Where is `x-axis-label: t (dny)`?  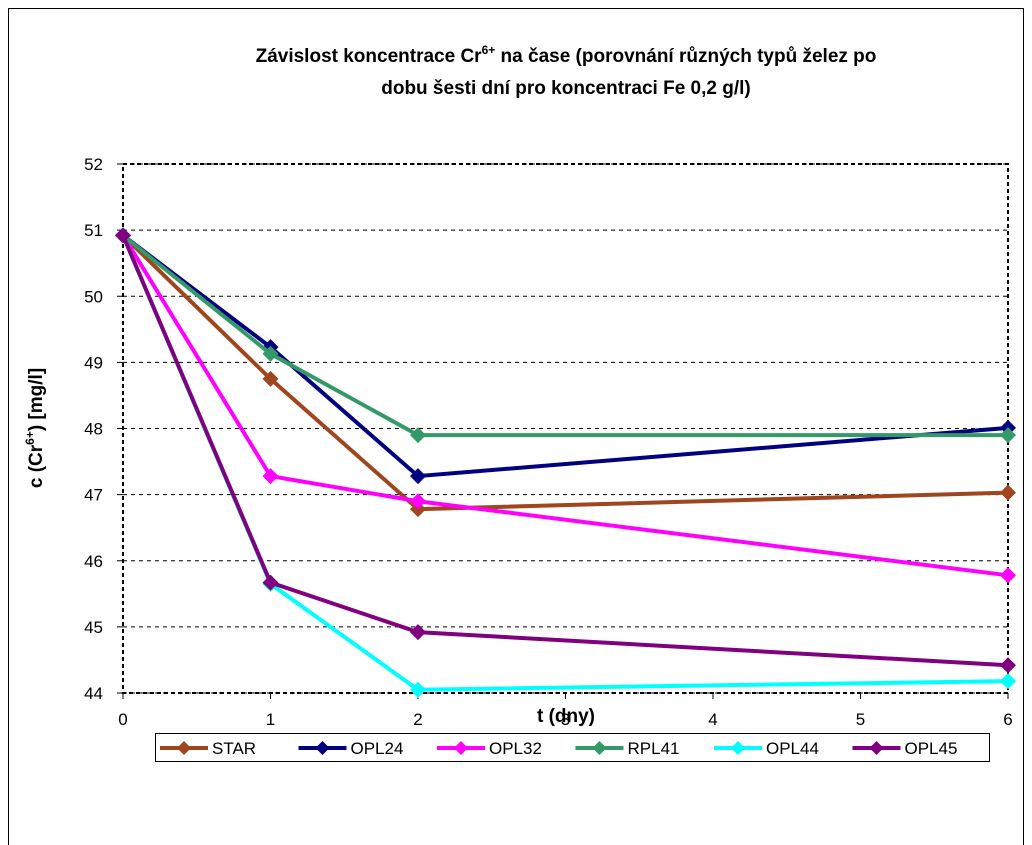 x-axis-label: t (dny) is located at coordinates (566, 716).